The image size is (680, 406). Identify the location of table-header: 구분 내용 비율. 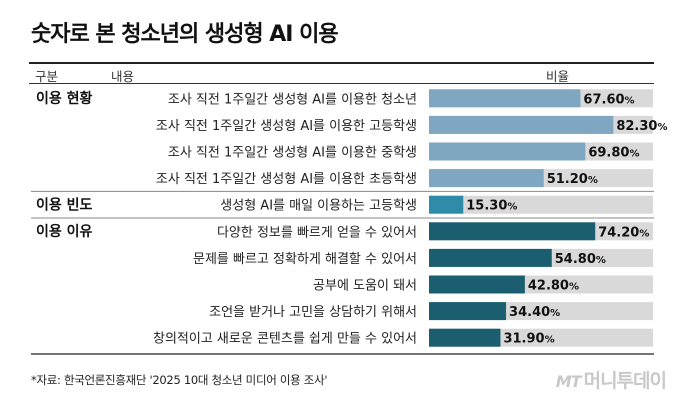
(341, 73).